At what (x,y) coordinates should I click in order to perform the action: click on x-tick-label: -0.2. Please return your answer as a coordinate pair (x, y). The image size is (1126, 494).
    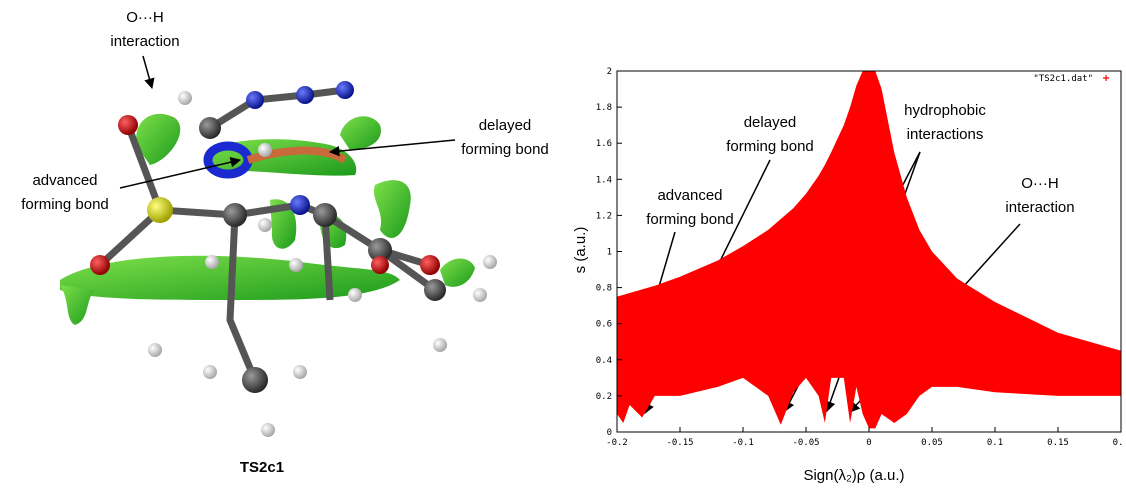
    Looking at the image, I should click on (617, 443).